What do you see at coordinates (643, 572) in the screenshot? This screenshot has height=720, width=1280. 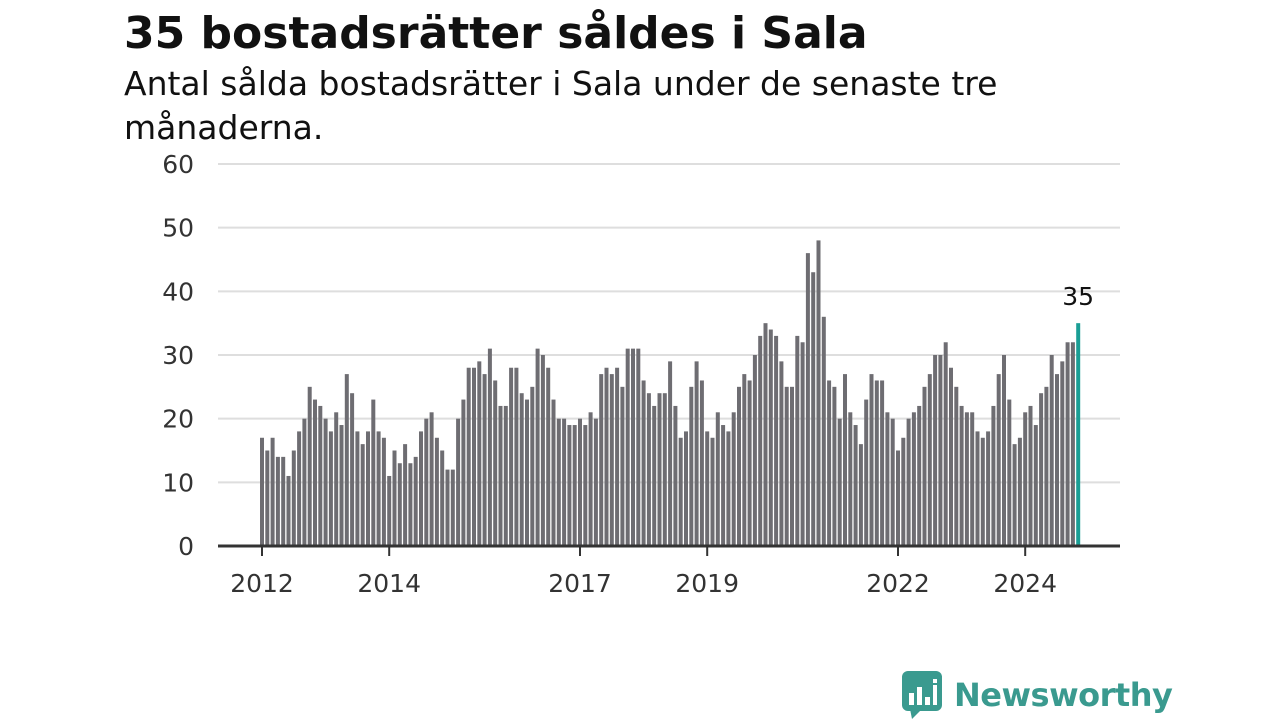 I see `x-axis-labels: 2012 2014 2017 2019 2022 2024` at bounding box center [643, 572].